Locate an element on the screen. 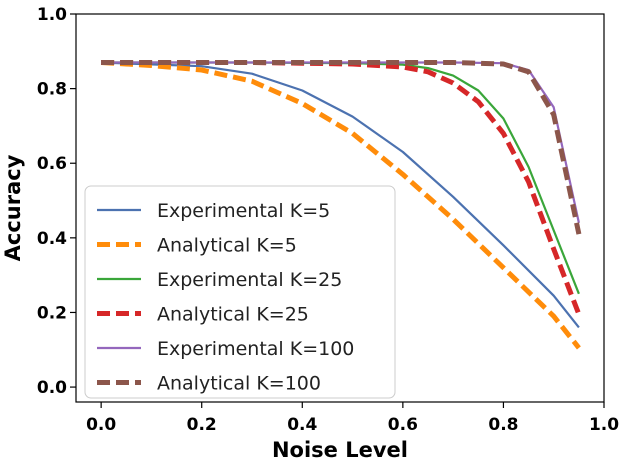  x-tick-label: 0.0 is located at coordinates (101, 425).